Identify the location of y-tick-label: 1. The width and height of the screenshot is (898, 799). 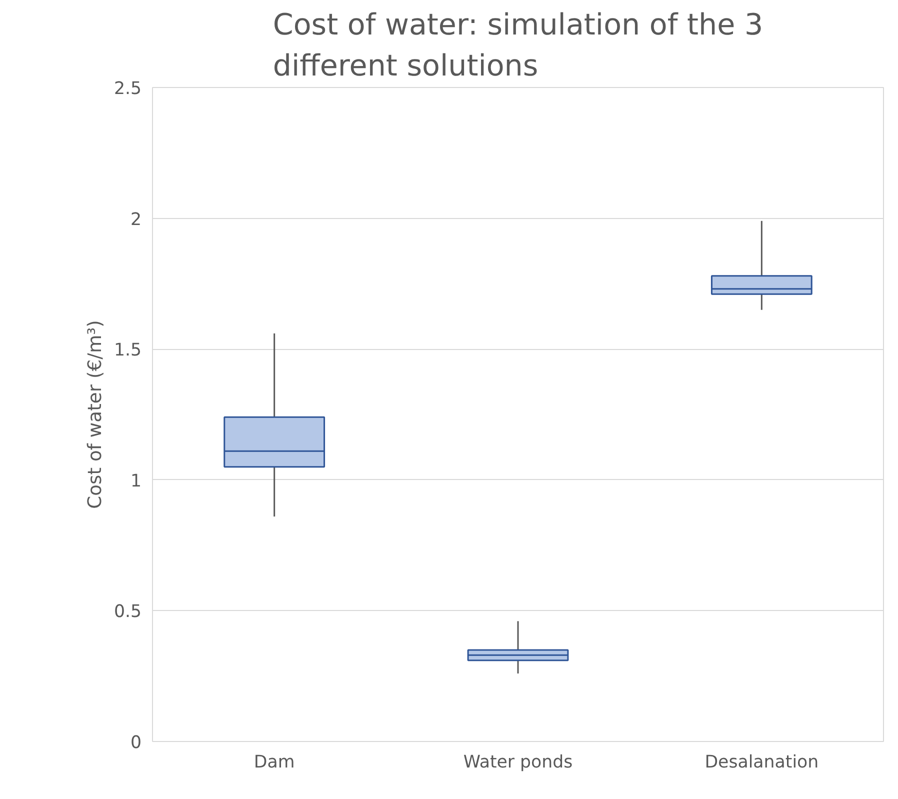
(136, 481).